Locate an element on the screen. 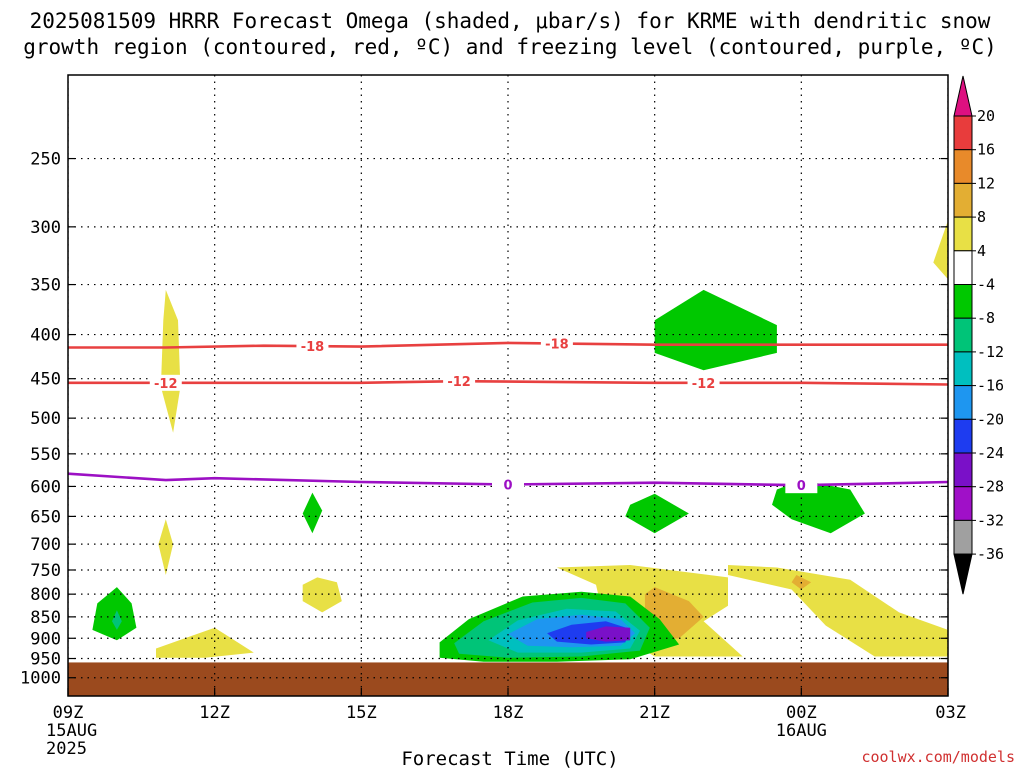  colorbar-label: -4 is located at coordinates (986, 285).